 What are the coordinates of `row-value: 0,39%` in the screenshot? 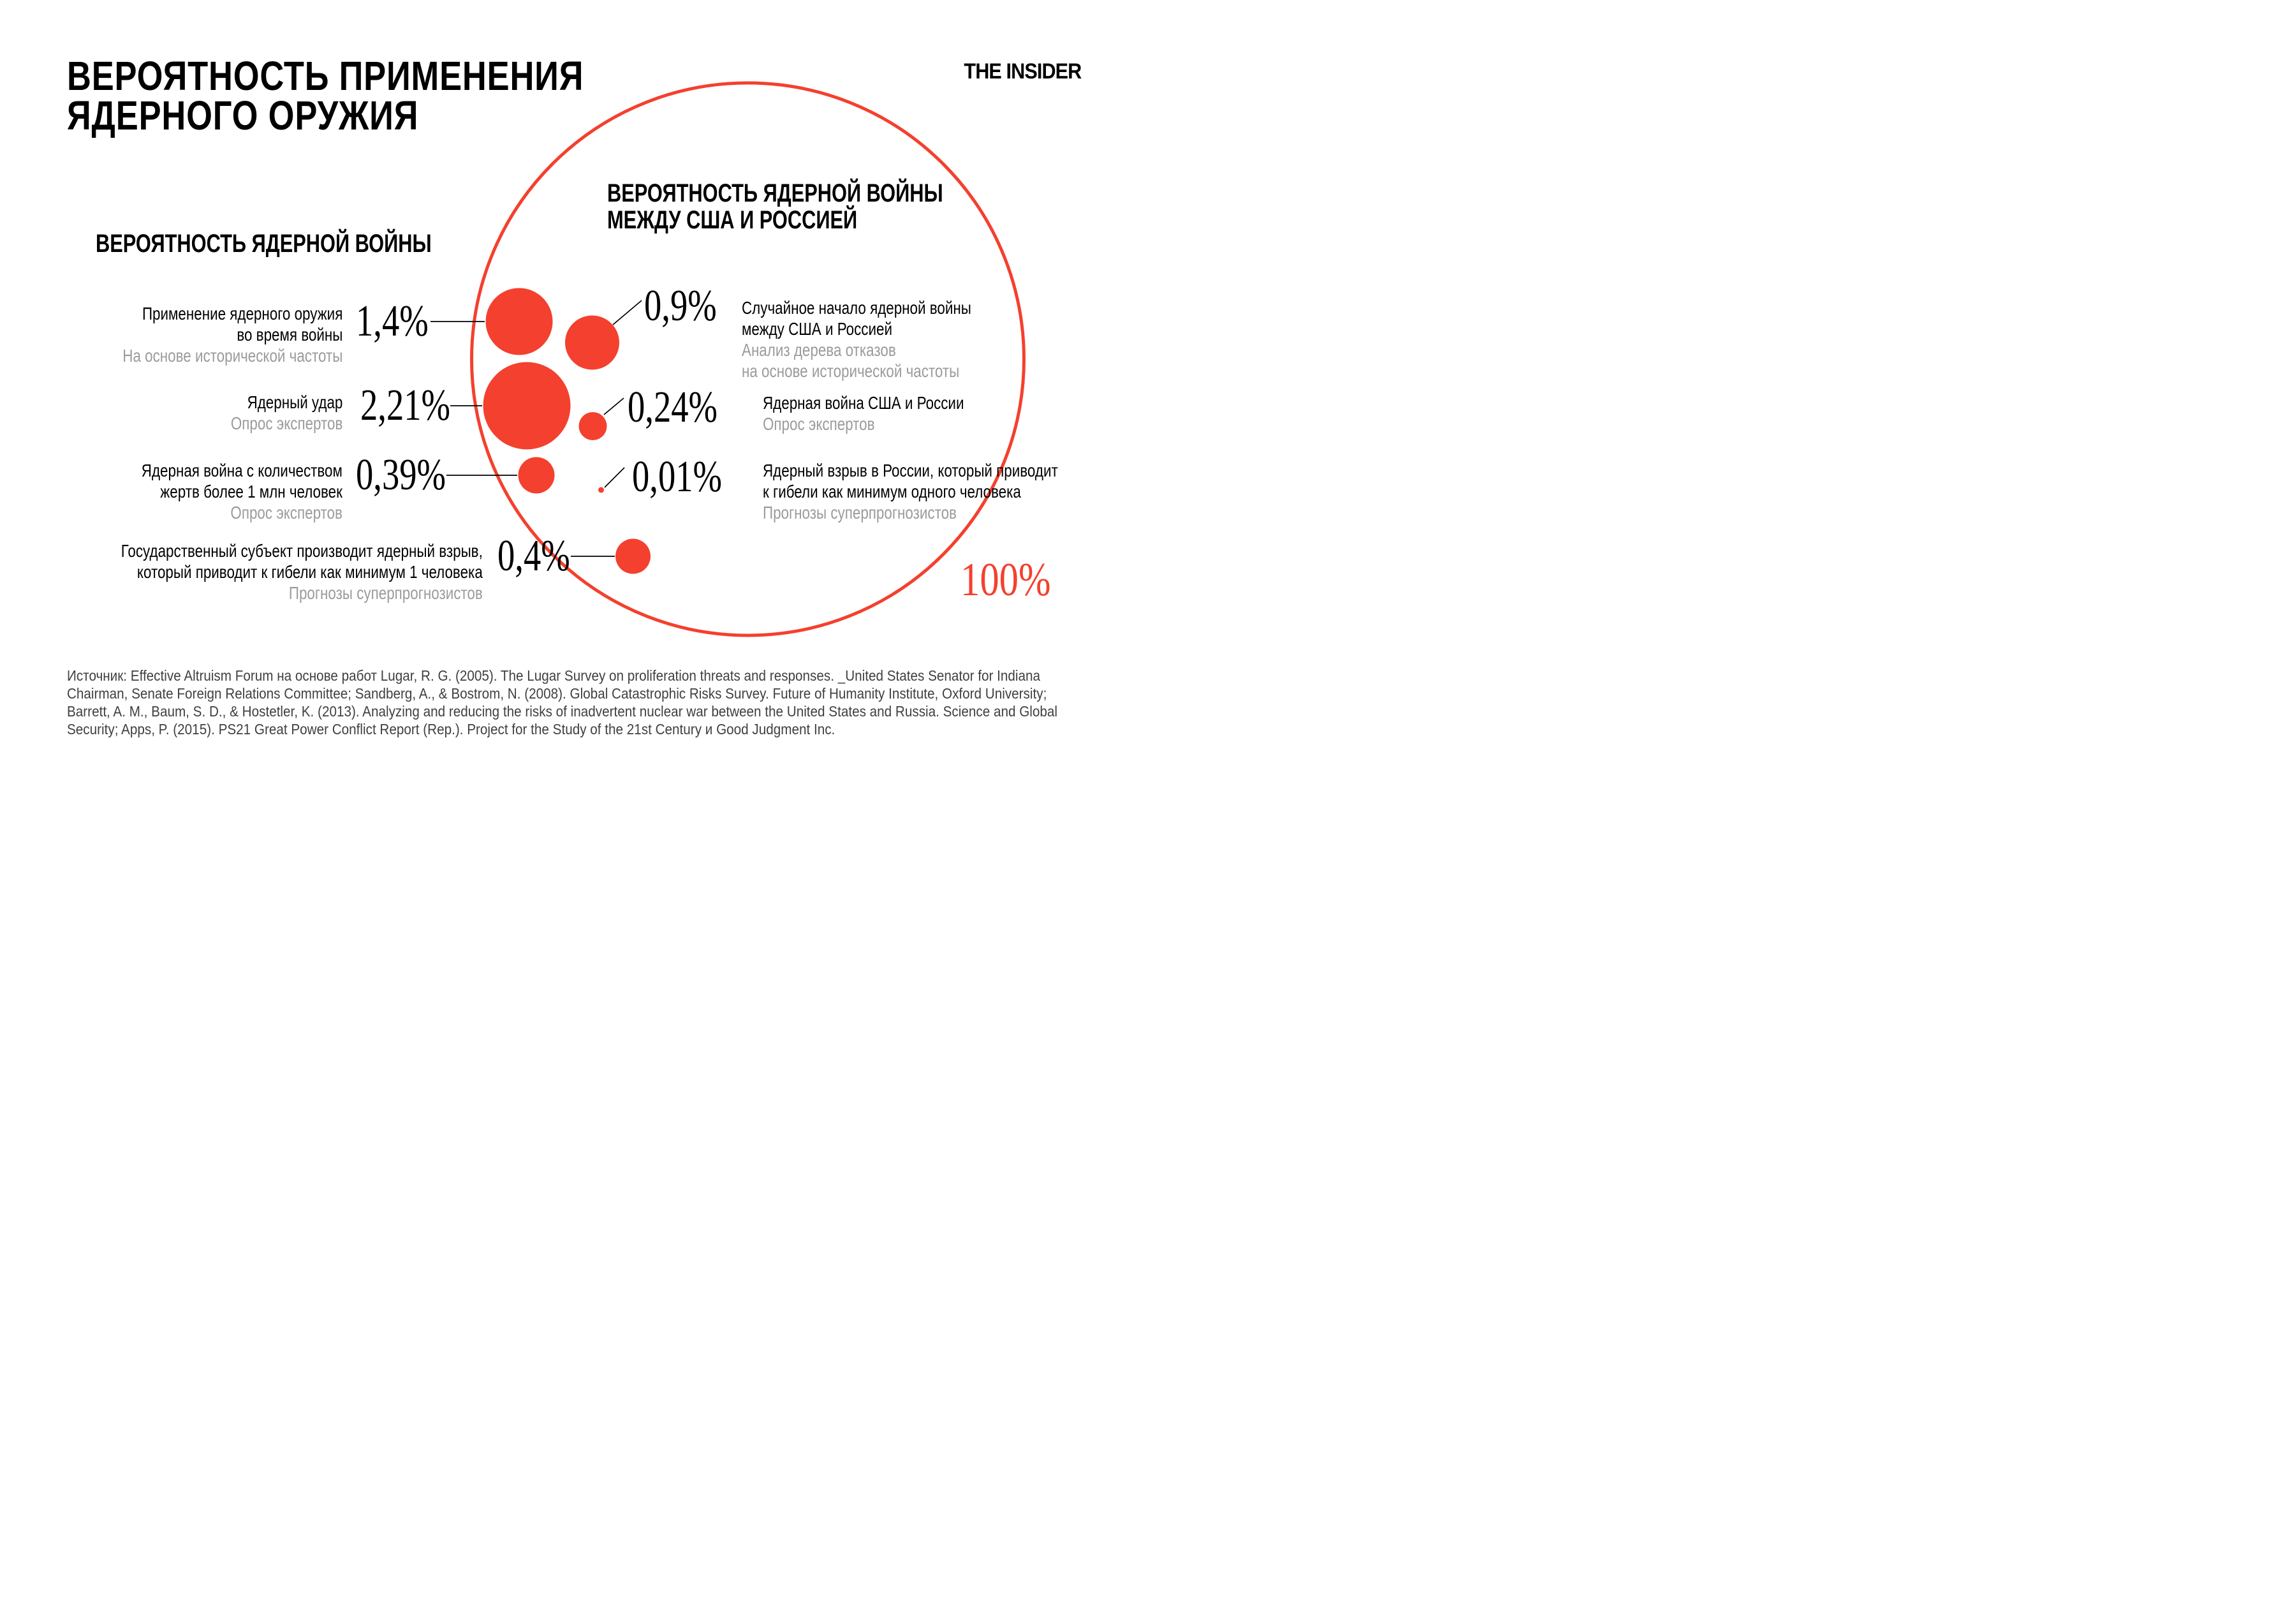 It's located at (401, 475).